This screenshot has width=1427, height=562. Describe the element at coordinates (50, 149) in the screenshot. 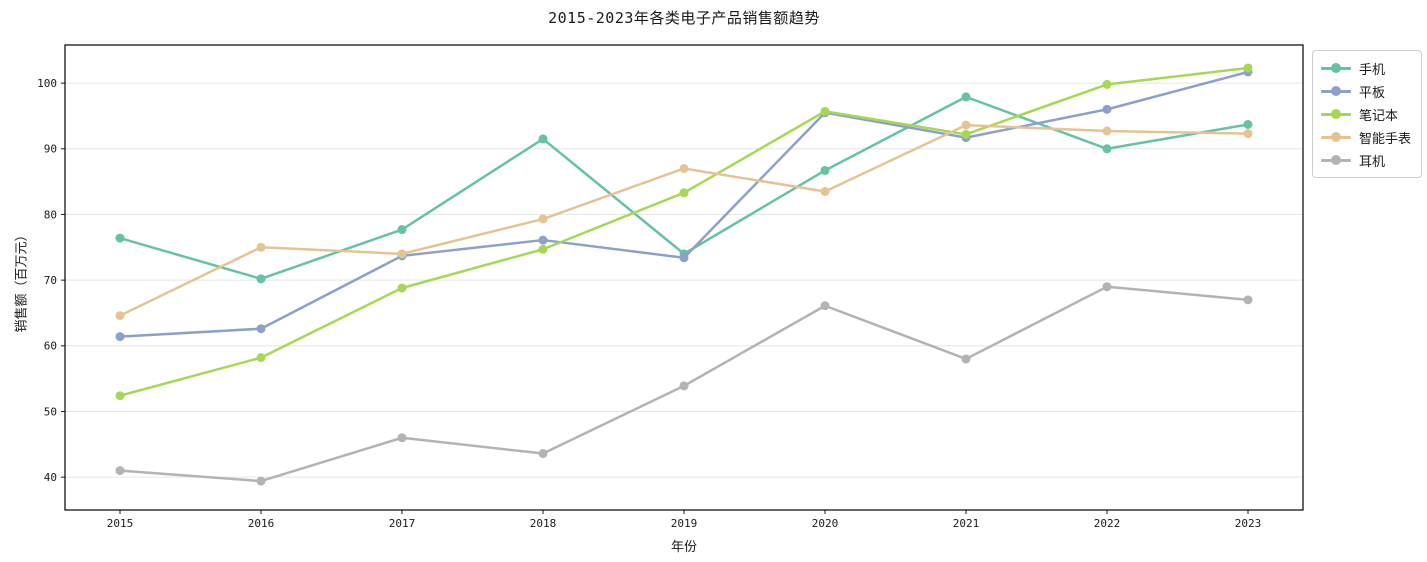

I see `y-tick-label: 90` at that location.